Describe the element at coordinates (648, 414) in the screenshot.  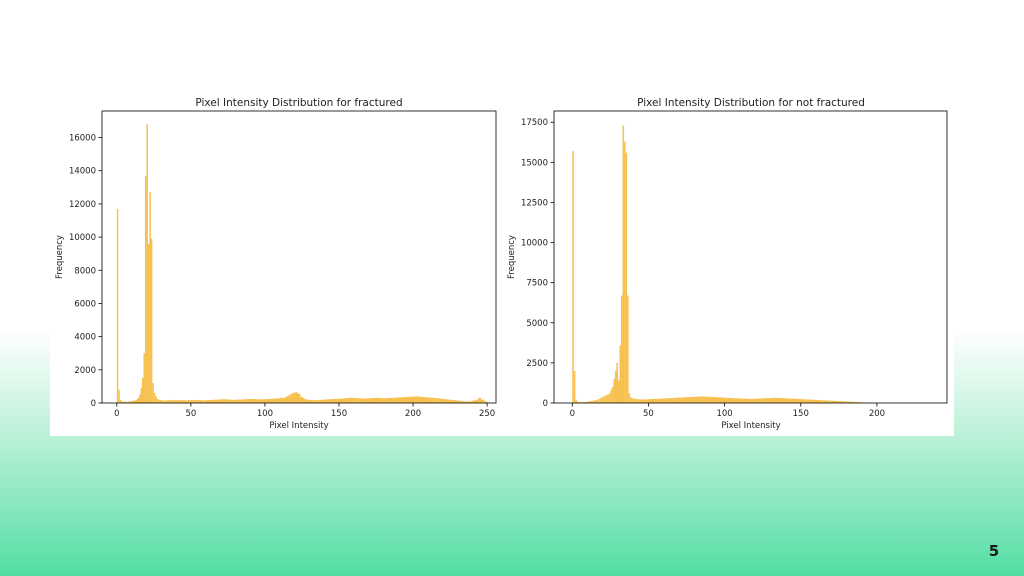
I see `x-tick-label: 50` at that location.